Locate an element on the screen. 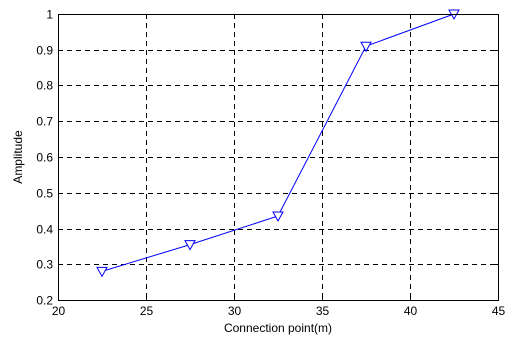 The width and height of the screenshot is (517, 338). x-tick-labels: 20 25 30 35 40 45 is located at coordinates (279, 311).